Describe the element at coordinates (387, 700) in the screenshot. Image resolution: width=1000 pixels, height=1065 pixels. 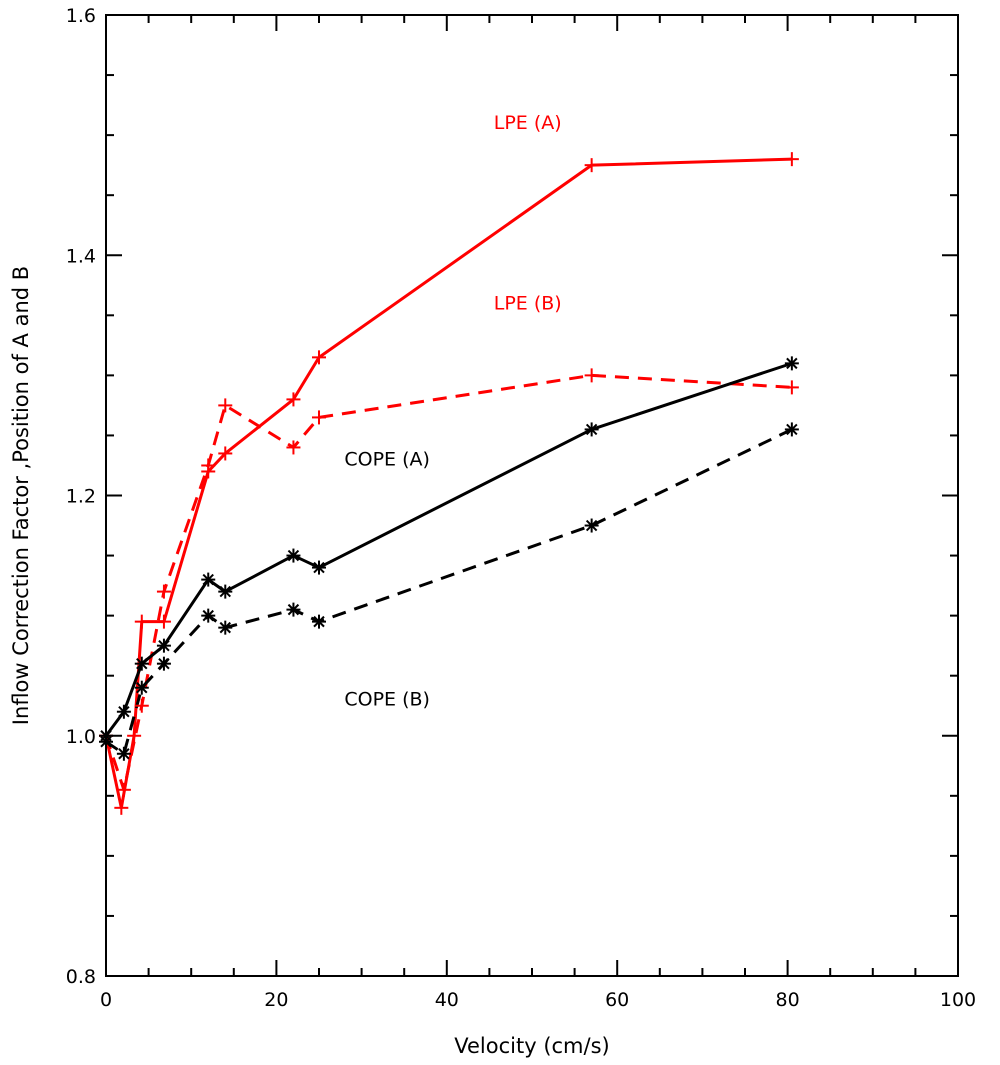
I see `annotation-label-4: COPE (B)` at that location.